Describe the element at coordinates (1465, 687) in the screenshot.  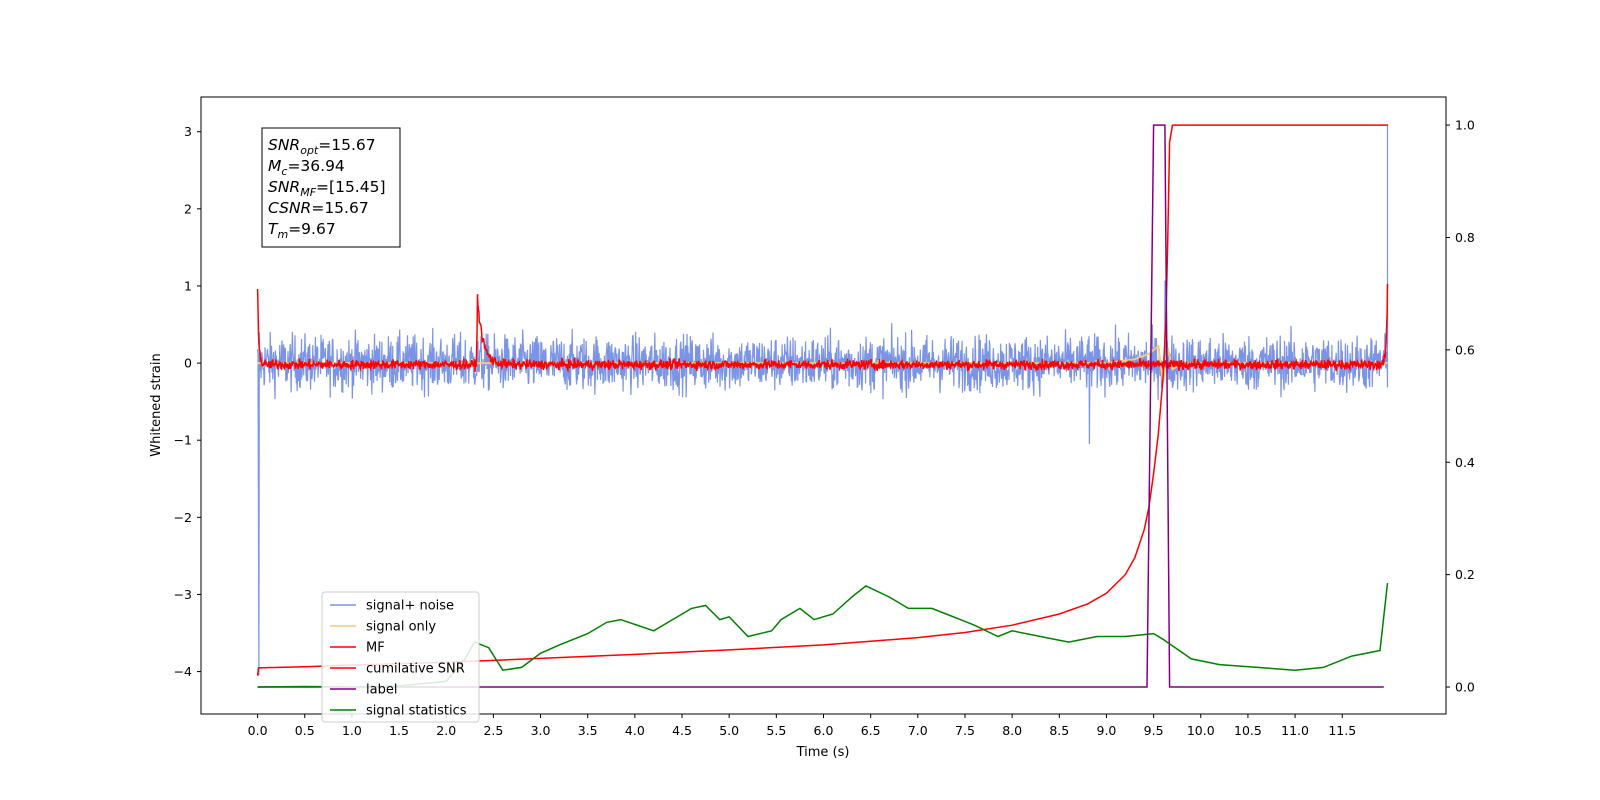
I see `y2-tick-label: 0.0` at that location.